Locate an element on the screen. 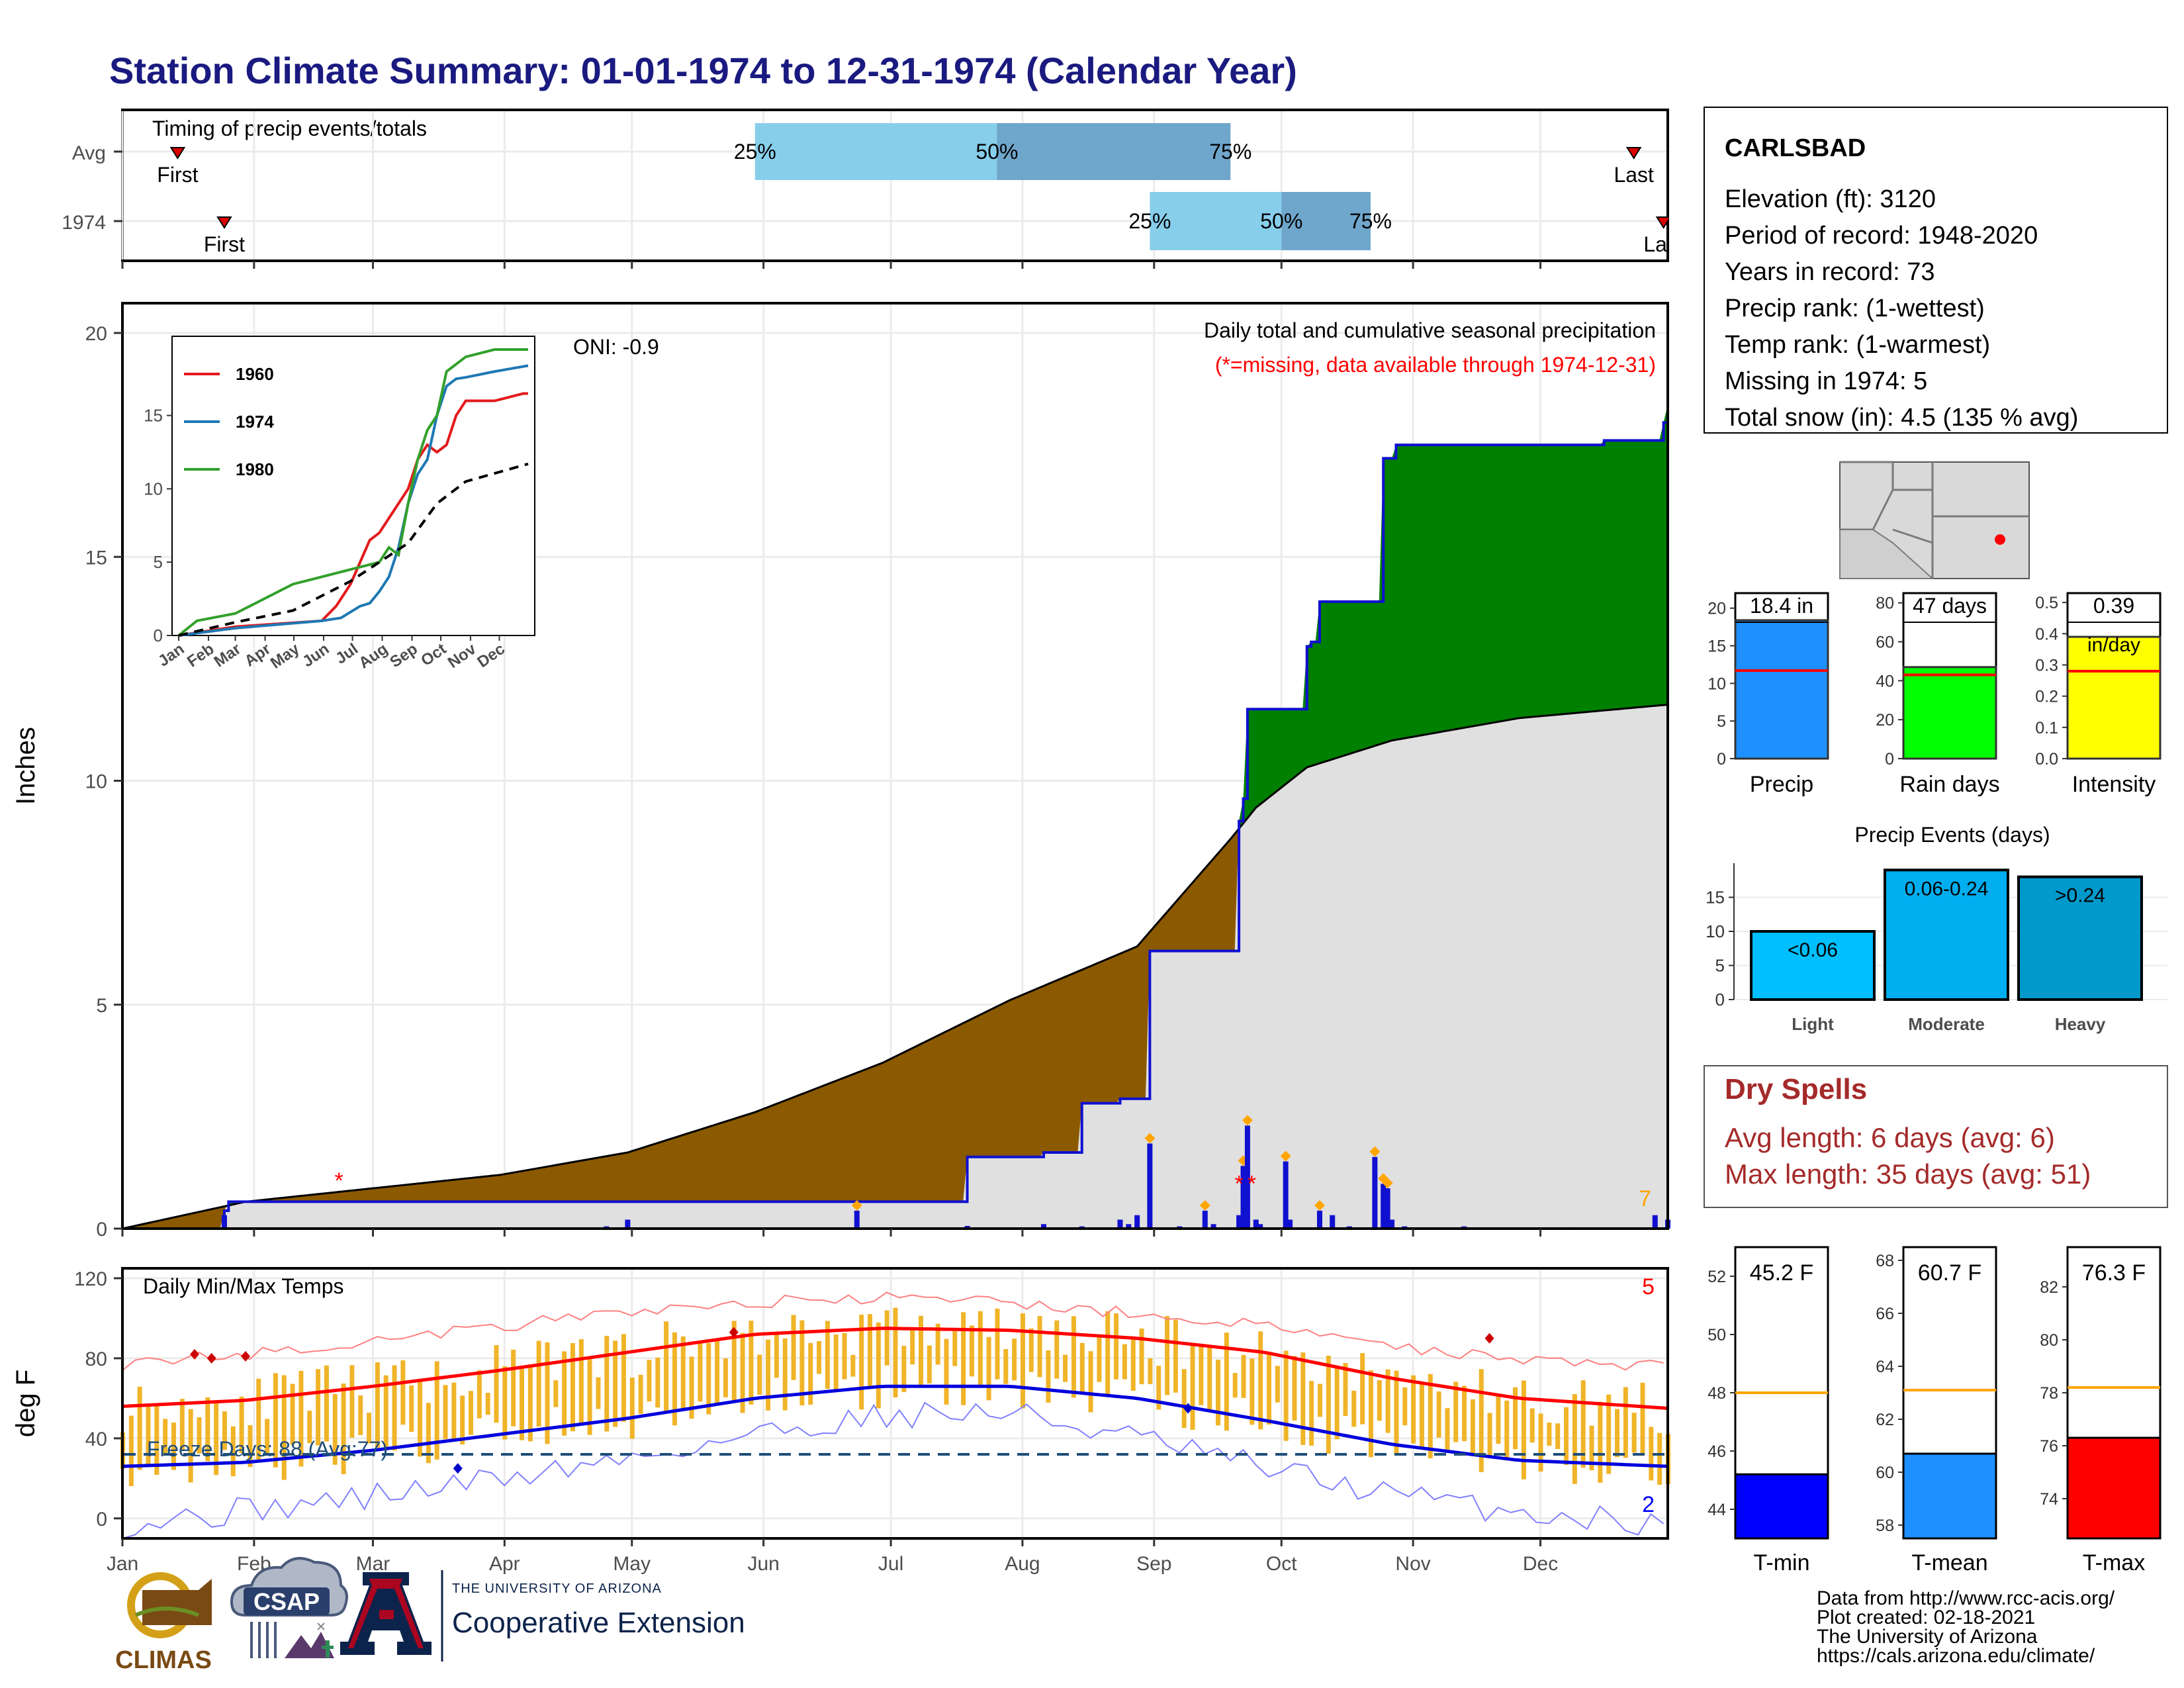  dry-spells-max: Max length: 35 days (avg: 51) is located at coordinates (1908, 1174).